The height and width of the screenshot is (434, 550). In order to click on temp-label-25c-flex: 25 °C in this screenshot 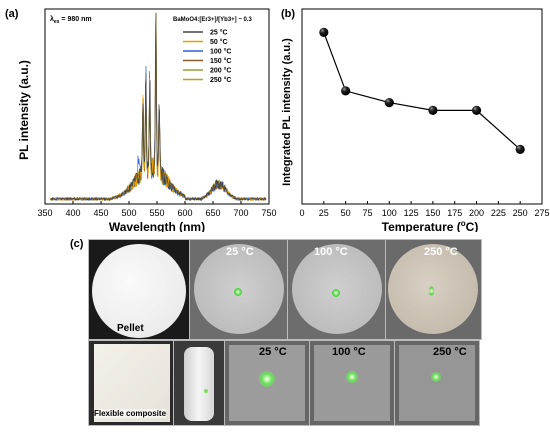, I will do `click(273, 352)`.